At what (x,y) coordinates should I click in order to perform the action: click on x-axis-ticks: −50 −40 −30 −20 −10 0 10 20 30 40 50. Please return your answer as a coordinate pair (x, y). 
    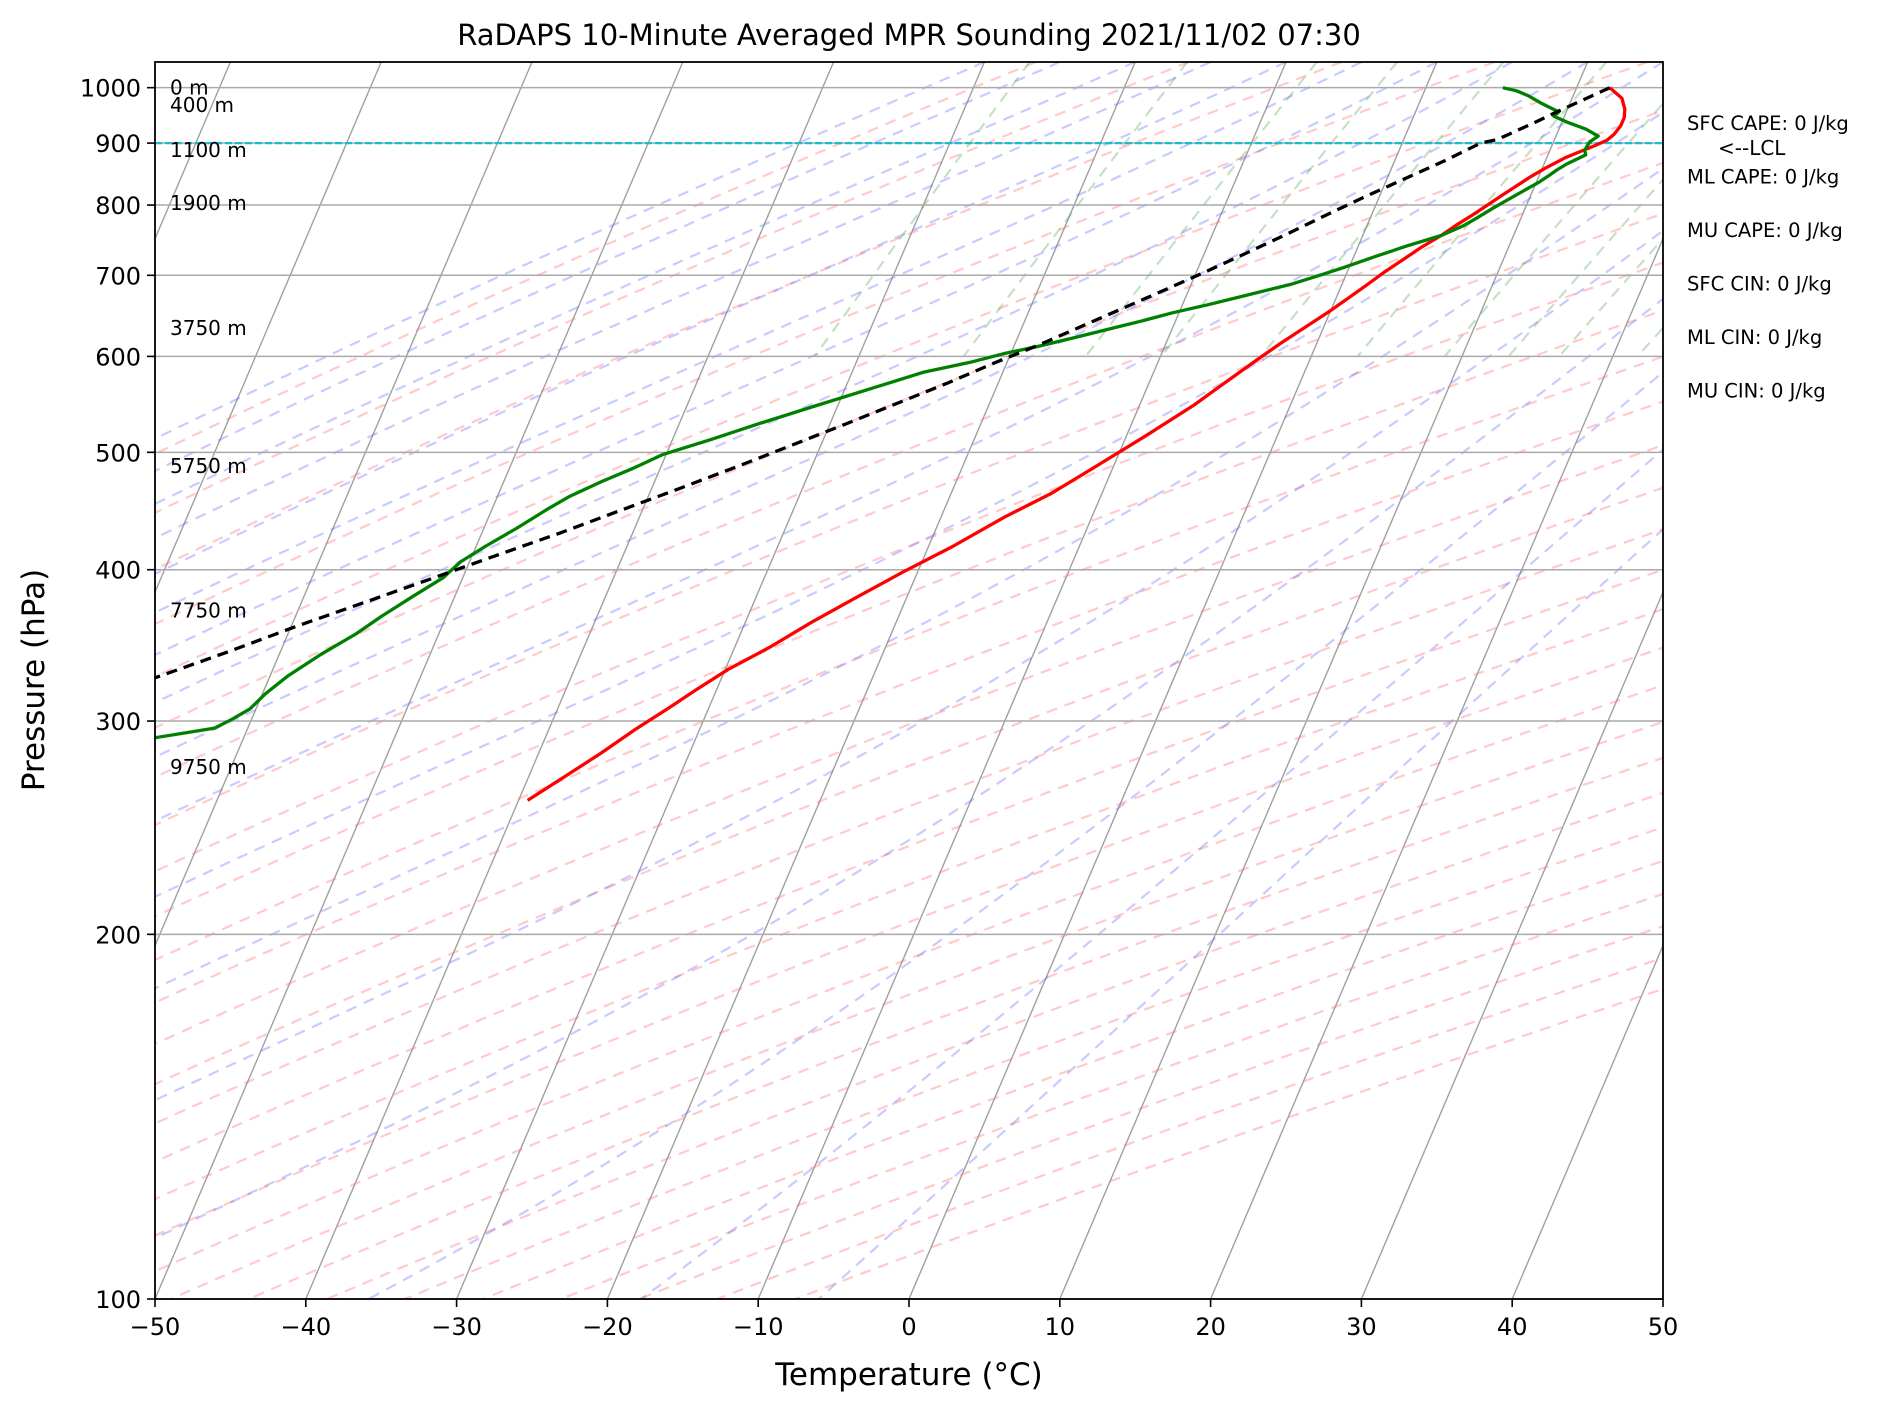
    Looking at the image, I should click on (904, 1320).